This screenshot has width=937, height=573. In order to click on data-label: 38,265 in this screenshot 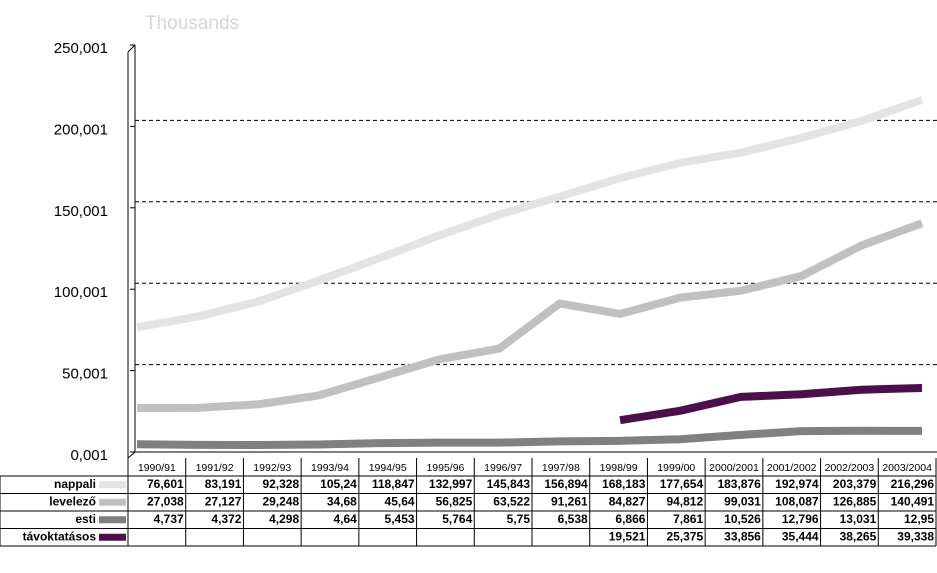, I will do `click(858, 536)`.